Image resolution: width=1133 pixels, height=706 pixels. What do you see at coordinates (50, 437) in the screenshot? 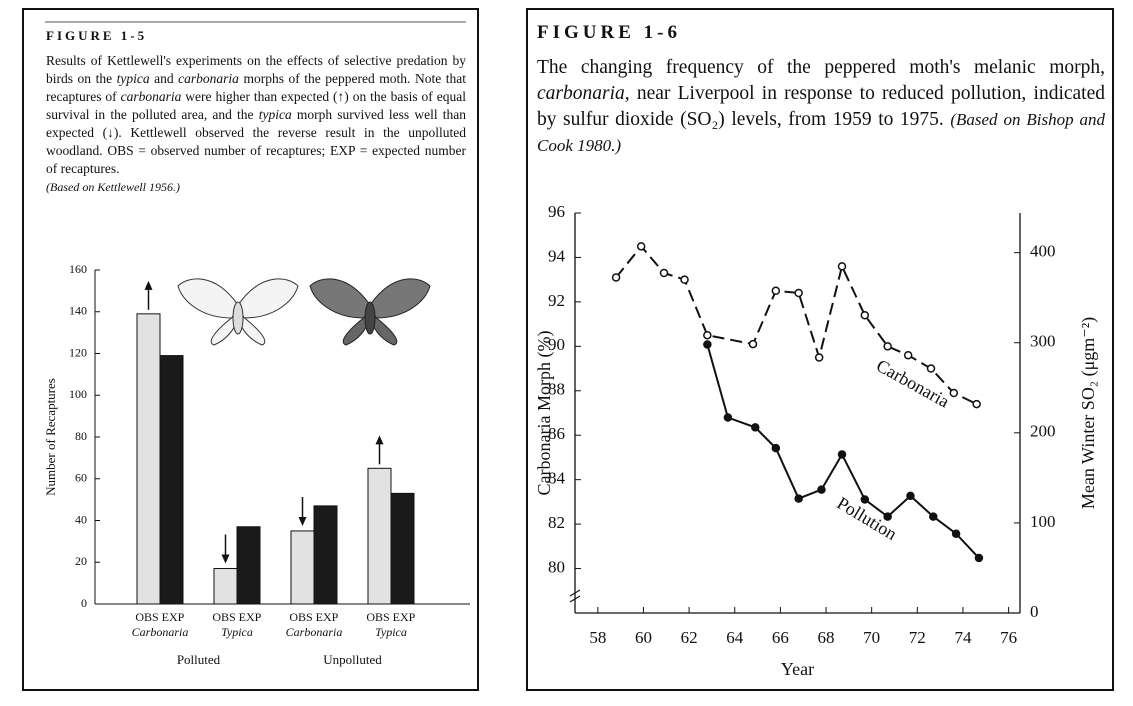
I see `y-axis-label: Number of Recaptures` at bounding box center [50, 437].